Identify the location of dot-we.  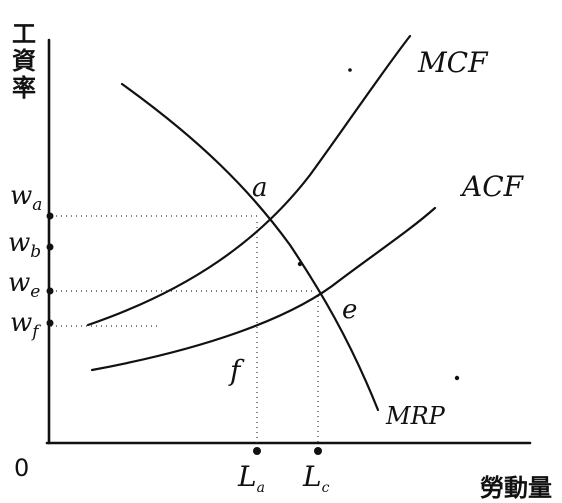
(50, 291).